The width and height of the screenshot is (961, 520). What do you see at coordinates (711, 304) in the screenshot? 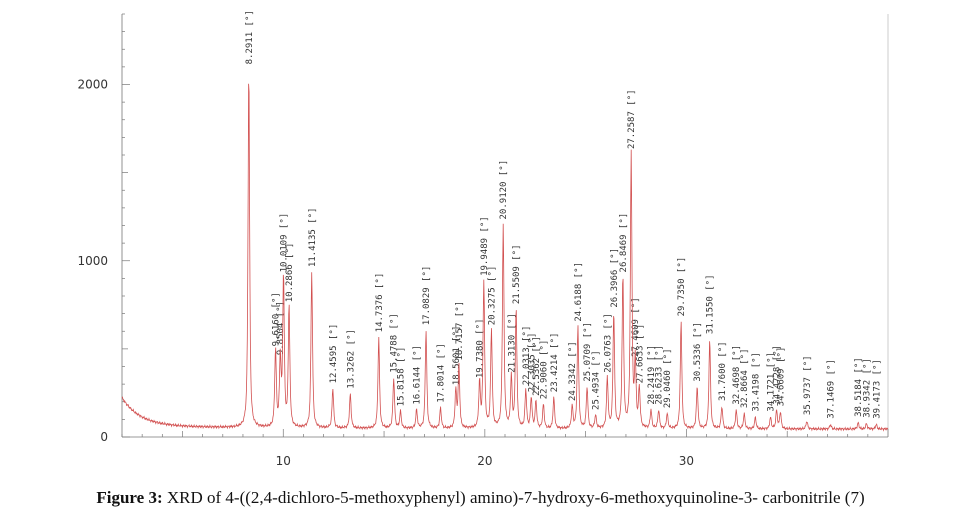
I see `peak-label: 31.1550 [°]` at bounding box center [711, 304].